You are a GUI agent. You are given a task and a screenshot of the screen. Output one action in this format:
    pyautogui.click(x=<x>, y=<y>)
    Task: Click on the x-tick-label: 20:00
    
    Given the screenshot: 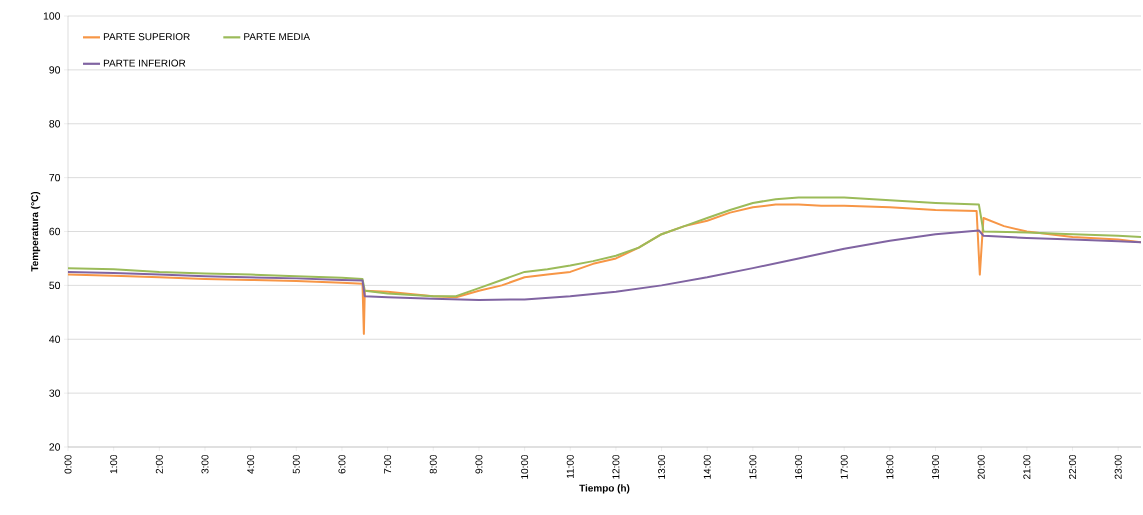 What is the action you would take?
    pyautogui.click(x=981, y=466)
    